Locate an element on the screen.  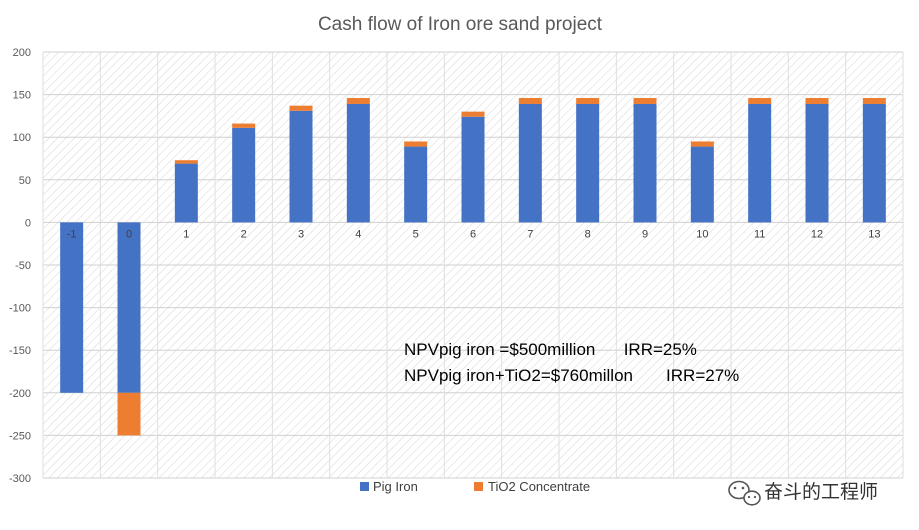
x-category-label: 5 is located at coordinates (416, 234).